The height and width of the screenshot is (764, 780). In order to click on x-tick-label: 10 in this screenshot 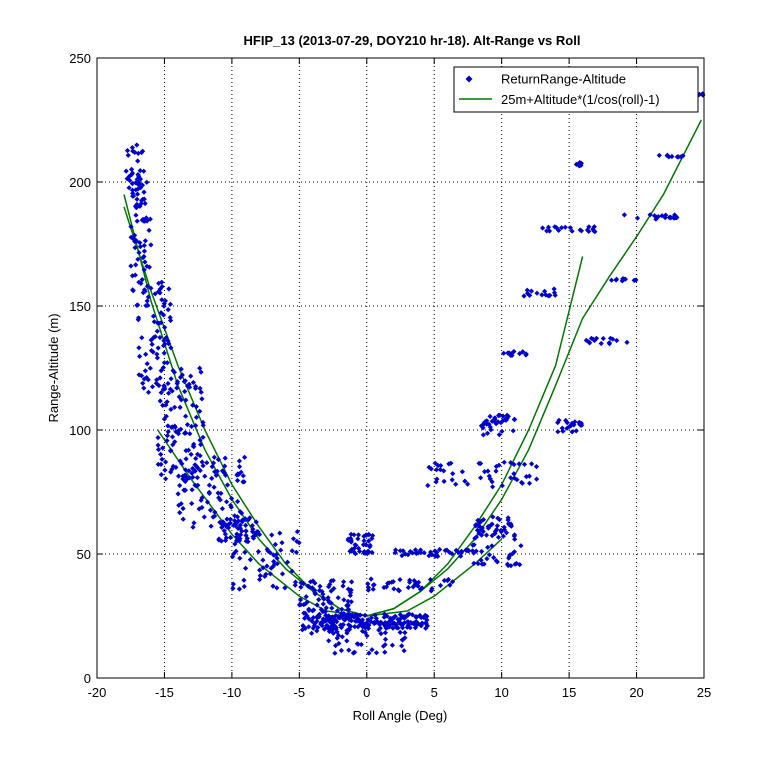, I will do `click(501, 692)`.